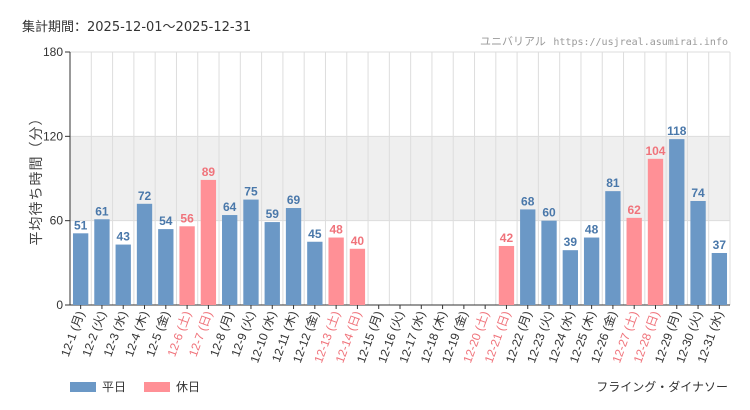 The image size is (750, 410). I want to click on data-label: 60, so click(549, 213).